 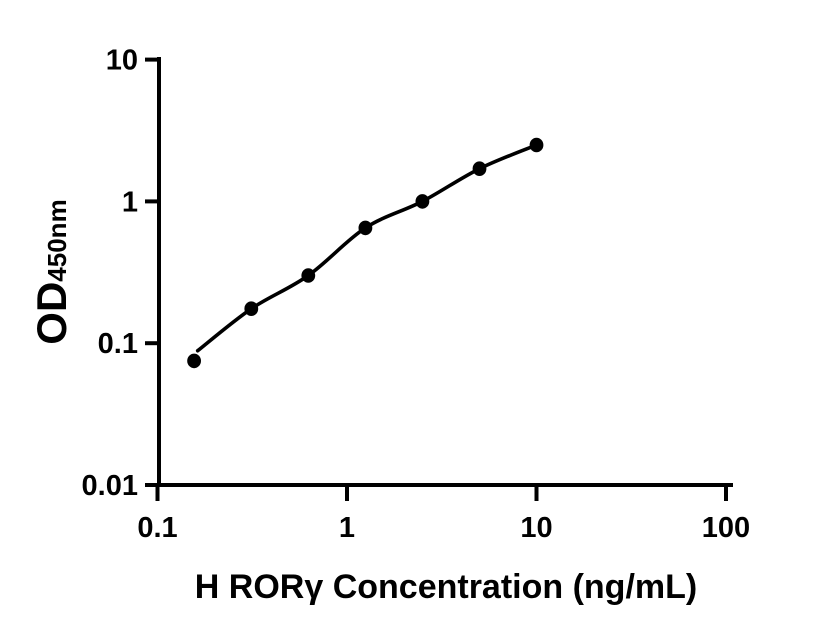 What do you see at coordinates (367, 248) in the screenshot?
I see `fit-curve` at bounding box center [367, 248].